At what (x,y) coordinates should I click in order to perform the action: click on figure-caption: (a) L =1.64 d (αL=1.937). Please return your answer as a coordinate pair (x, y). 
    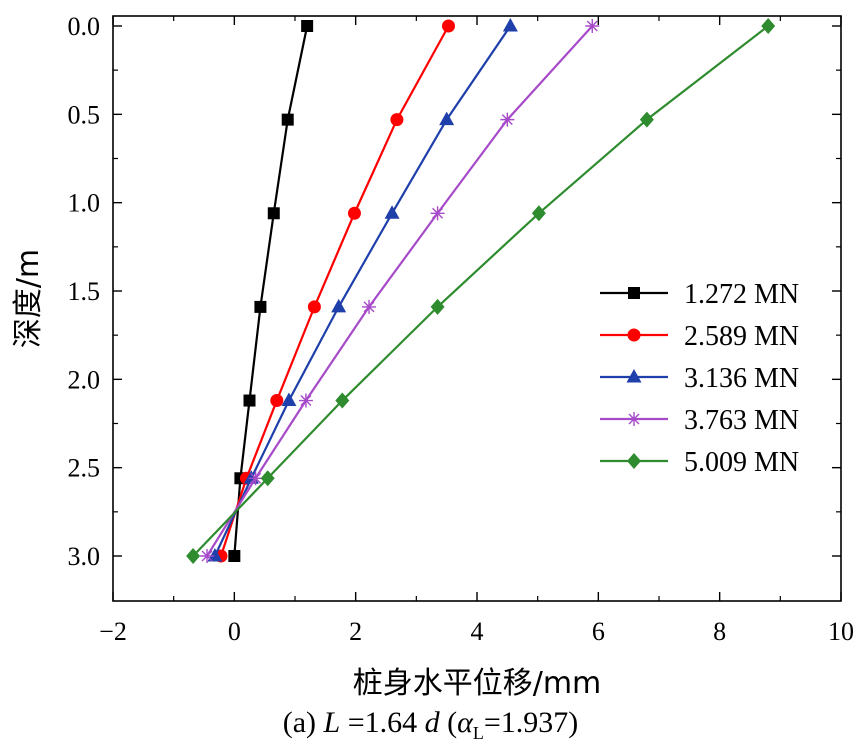
    Looking at the image, I should click on (430, 725).